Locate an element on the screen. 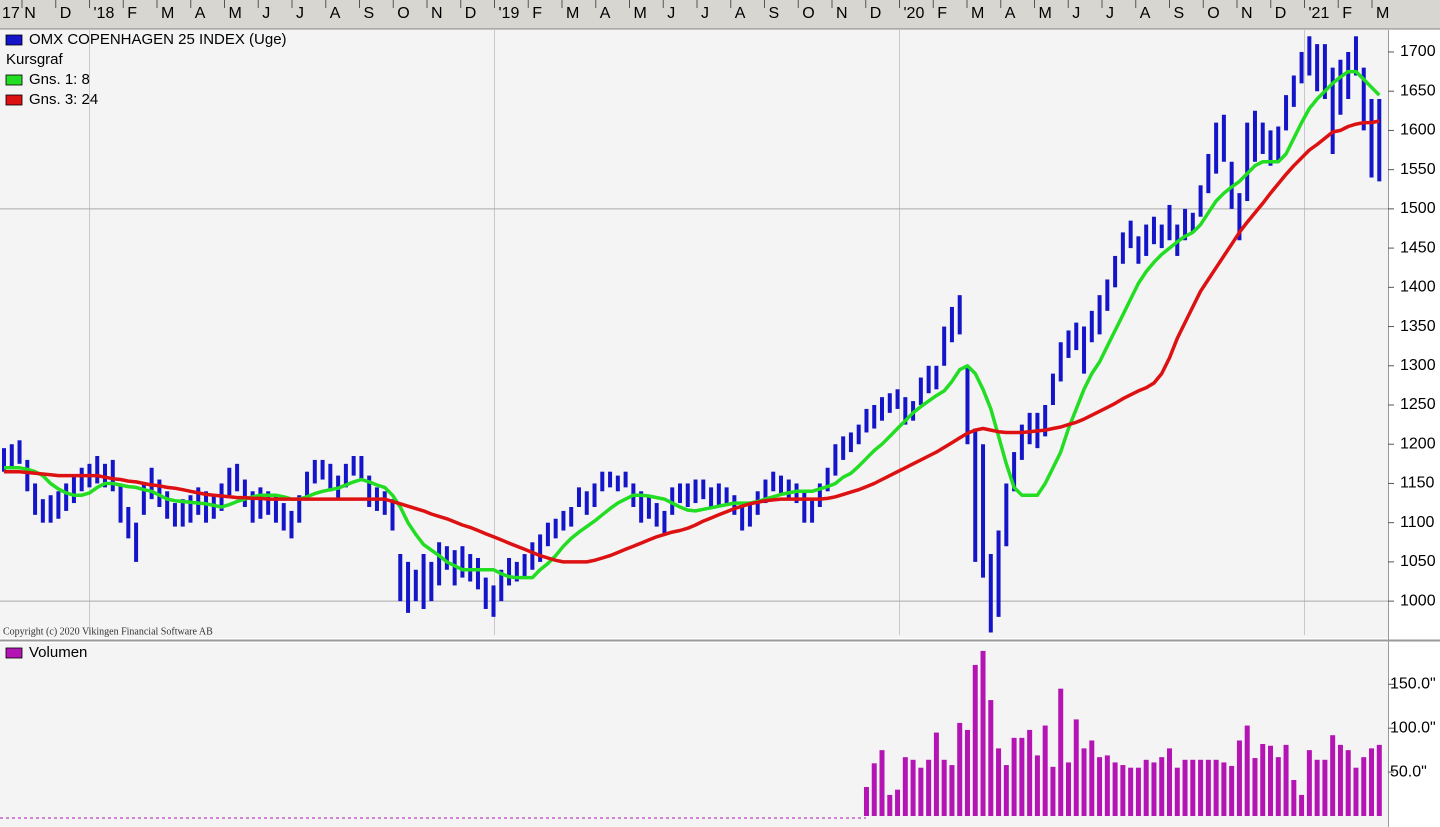 The width and height of the screenshot is (1440, 827). y-tick-label: 1000 is located at coordinates (1418, 600).